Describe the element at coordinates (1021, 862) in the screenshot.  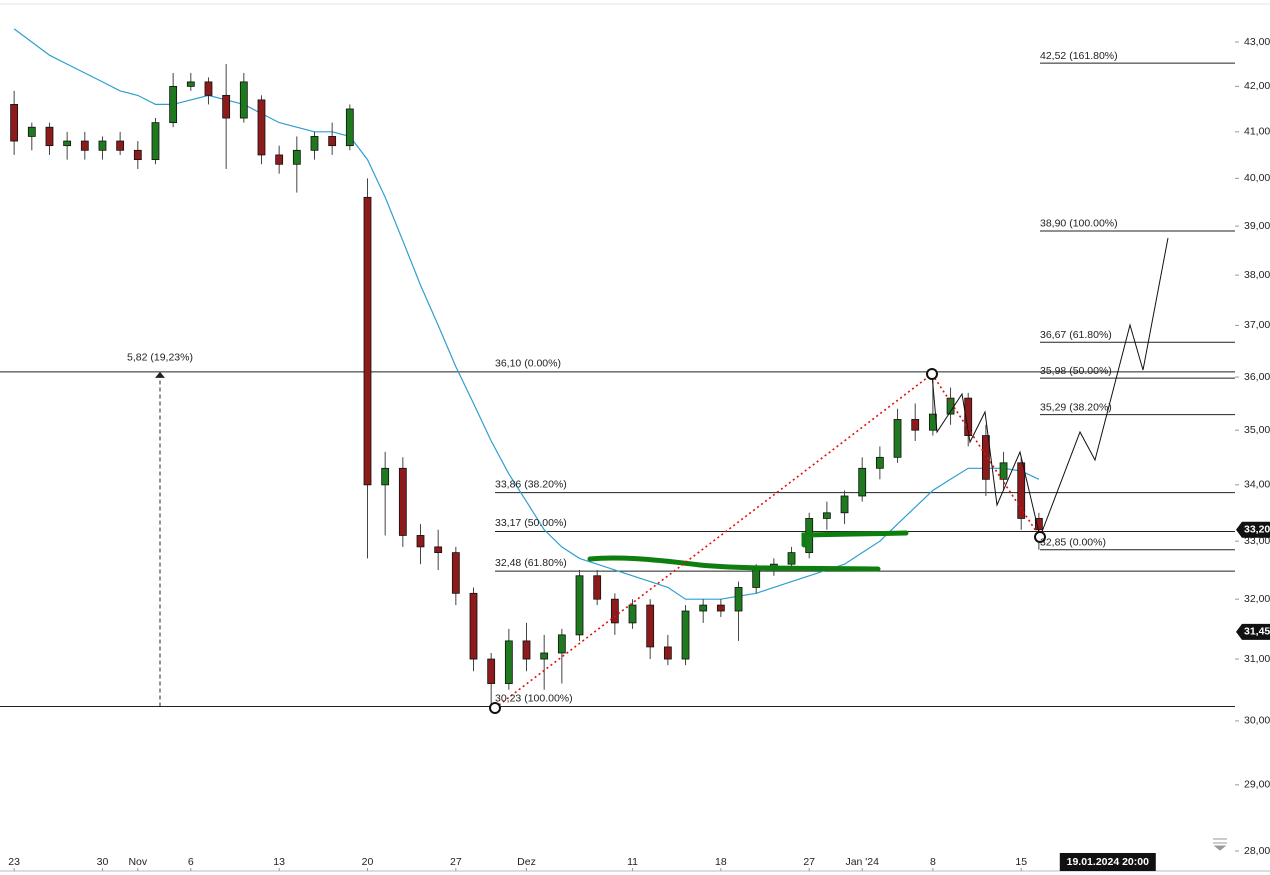
I see `x-tick-label: 15` at that location.